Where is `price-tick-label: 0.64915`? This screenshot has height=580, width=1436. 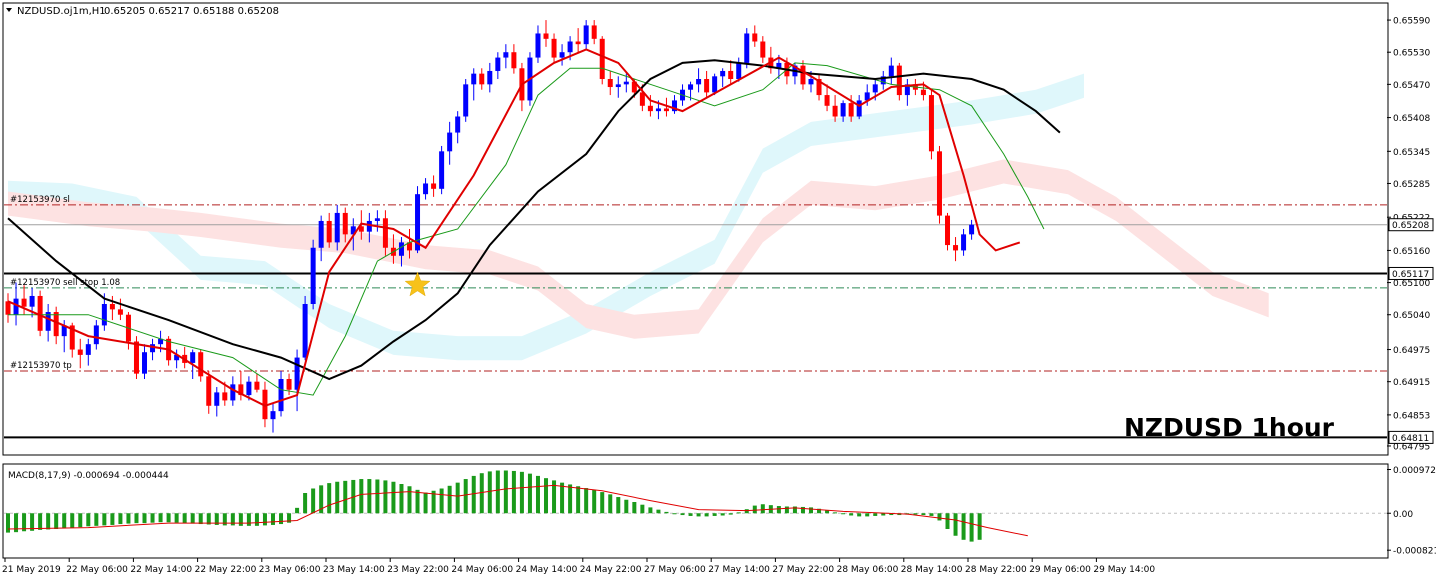 price-tick-label: 0.64915 is located at coordinates (1411, 383).